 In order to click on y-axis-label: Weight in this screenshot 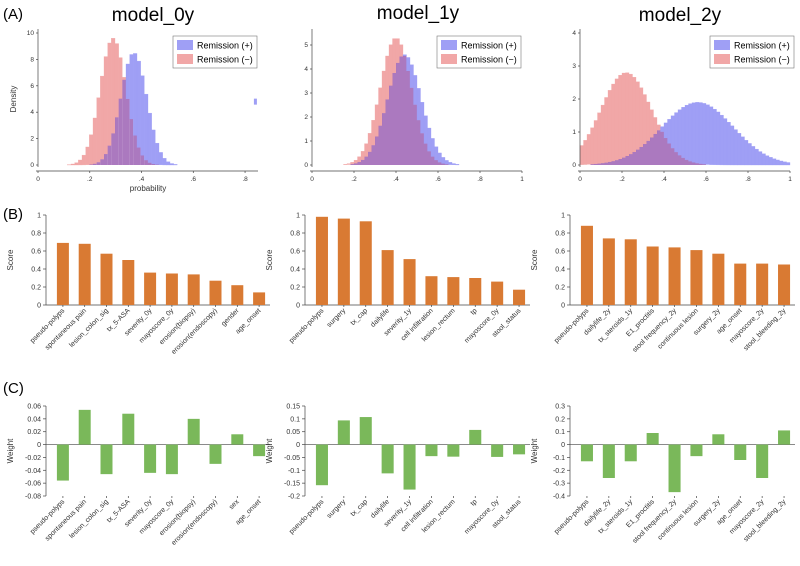, I will do `click(10, 451)`.